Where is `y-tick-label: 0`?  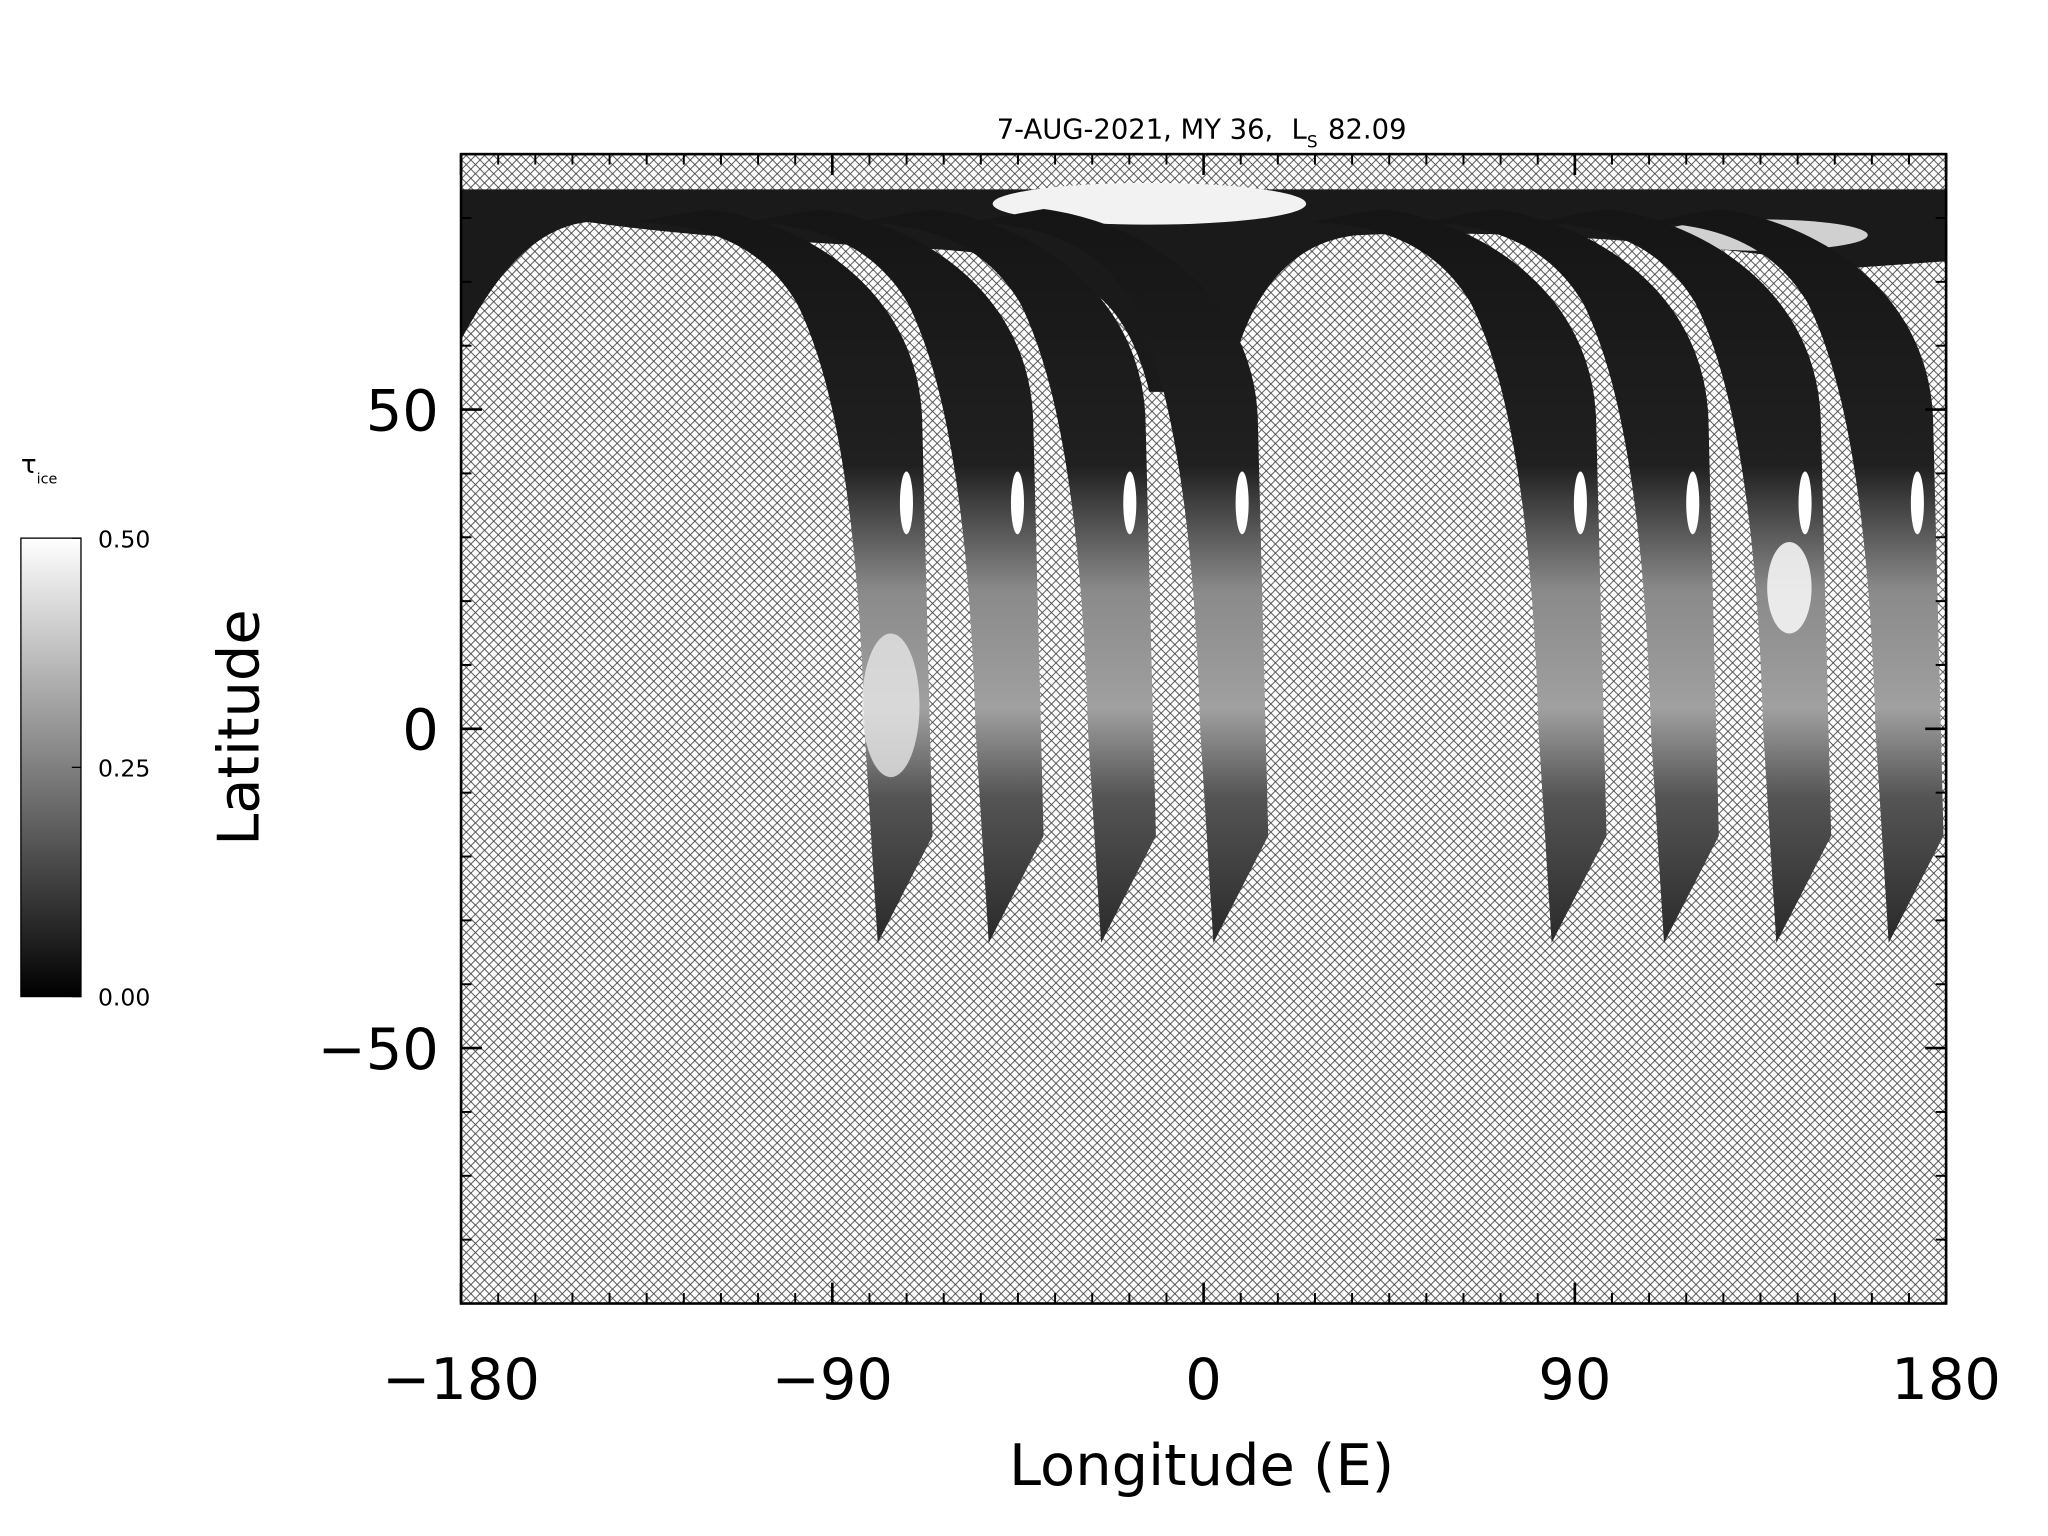
y-tick-label: 0 is located at coordinates (420, 730).